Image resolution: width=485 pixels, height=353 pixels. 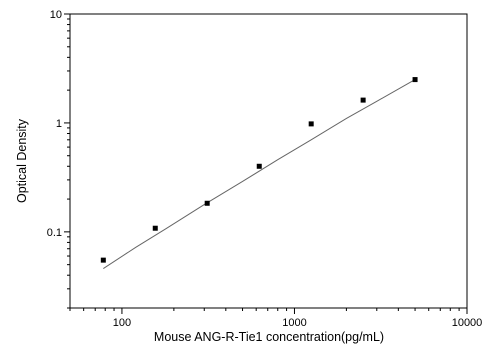 I want to click on x-tick-label: 1000, so click(x=294, y=323).